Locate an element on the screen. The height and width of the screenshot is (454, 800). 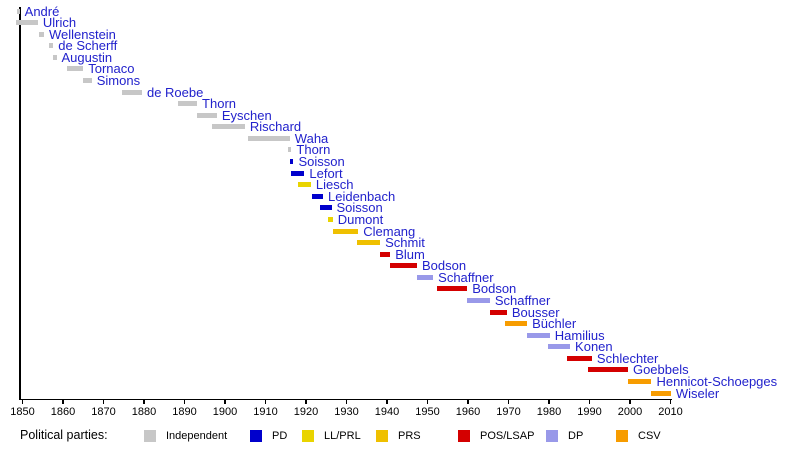
person-label: Ulrich is located at coordinates (59, 23).